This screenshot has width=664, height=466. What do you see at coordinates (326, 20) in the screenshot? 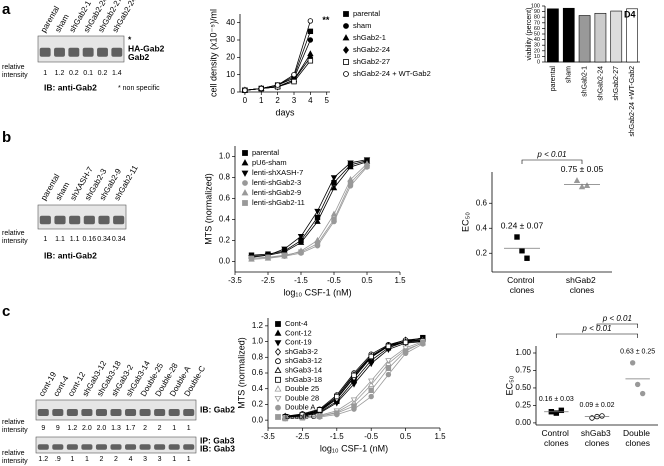
I see `annotation: **` at bounding box center [326, 20].